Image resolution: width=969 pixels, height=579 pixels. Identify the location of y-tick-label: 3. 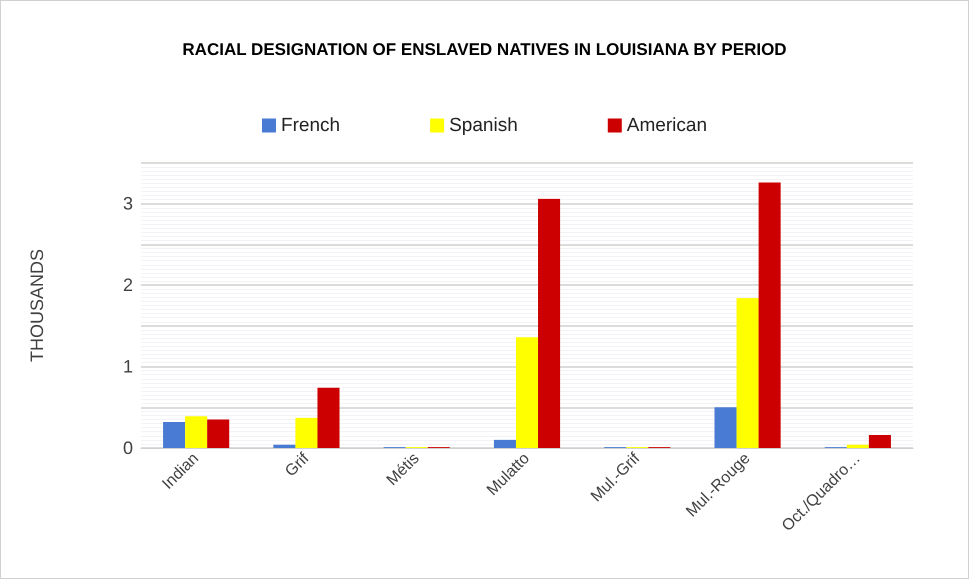
(127, 204).